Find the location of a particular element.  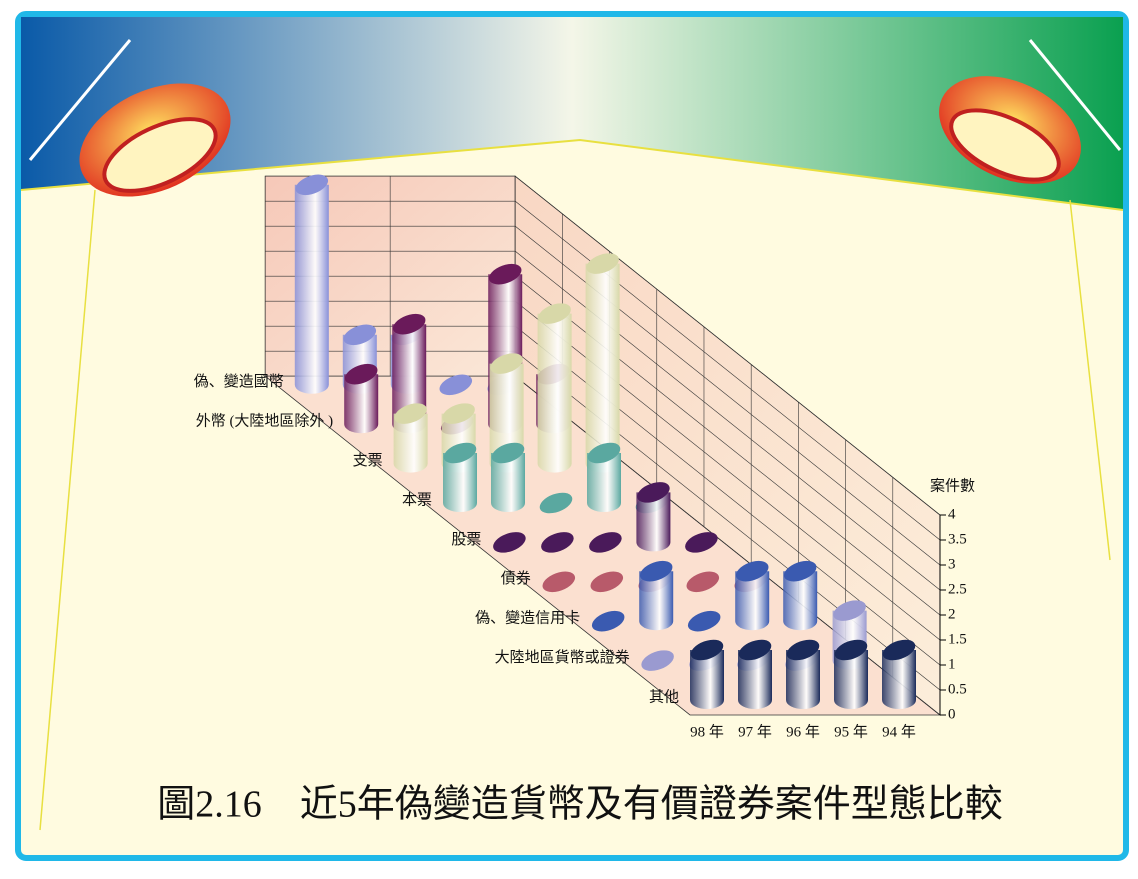

chart-title: 圖2.16 近5年偽變造貨幣及有價證券案件型態比較 is located at coordinates (580, 805).